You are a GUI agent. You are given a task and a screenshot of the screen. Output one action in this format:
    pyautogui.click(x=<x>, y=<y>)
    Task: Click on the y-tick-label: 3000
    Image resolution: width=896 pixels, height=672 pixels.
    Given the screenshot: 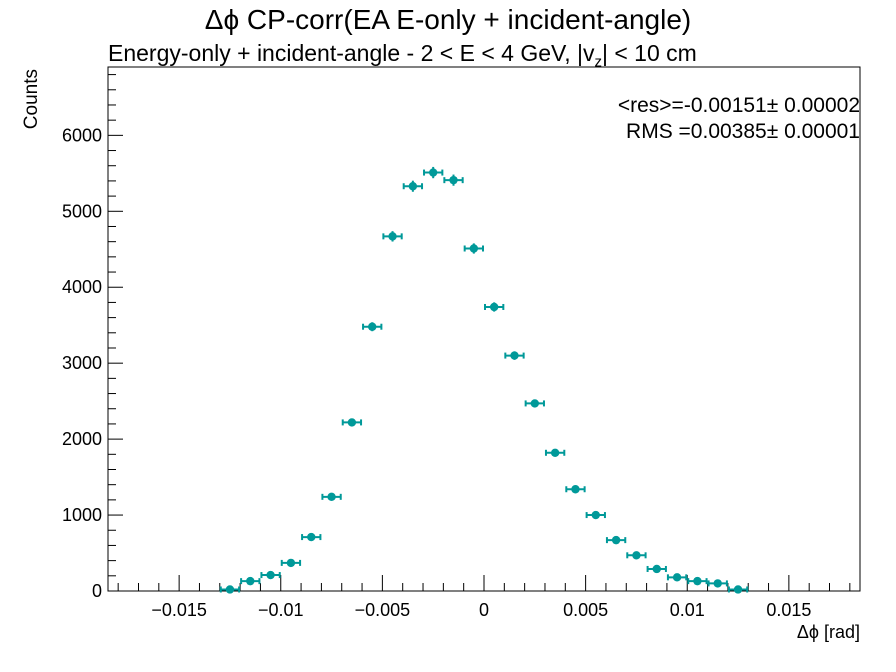 What is the action you would take?
    pyautogui.click(x=82, y=363)
    